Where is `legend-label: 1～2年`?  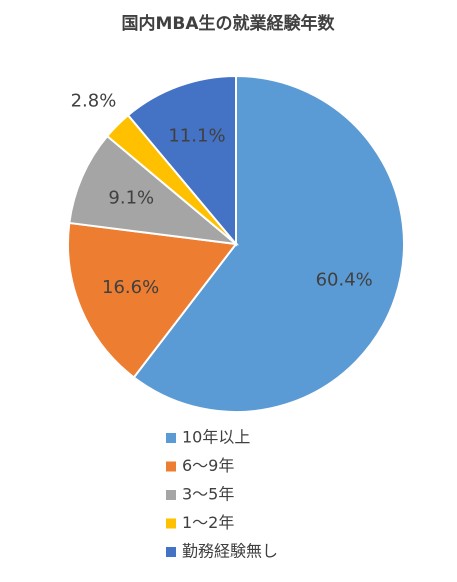
legend-label: 1～2年 is located at coordinates (208, 522).